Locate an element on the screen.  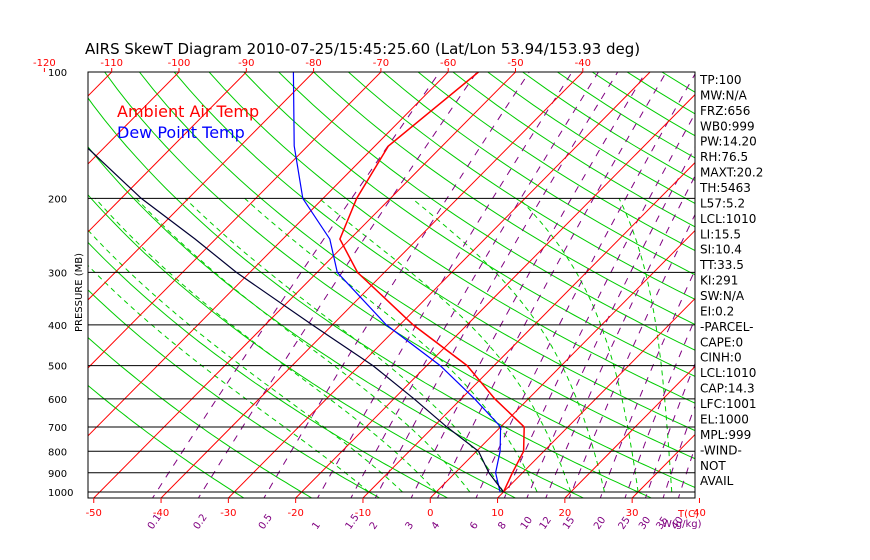
index-item: NOT is located at coordinates (713, 466).